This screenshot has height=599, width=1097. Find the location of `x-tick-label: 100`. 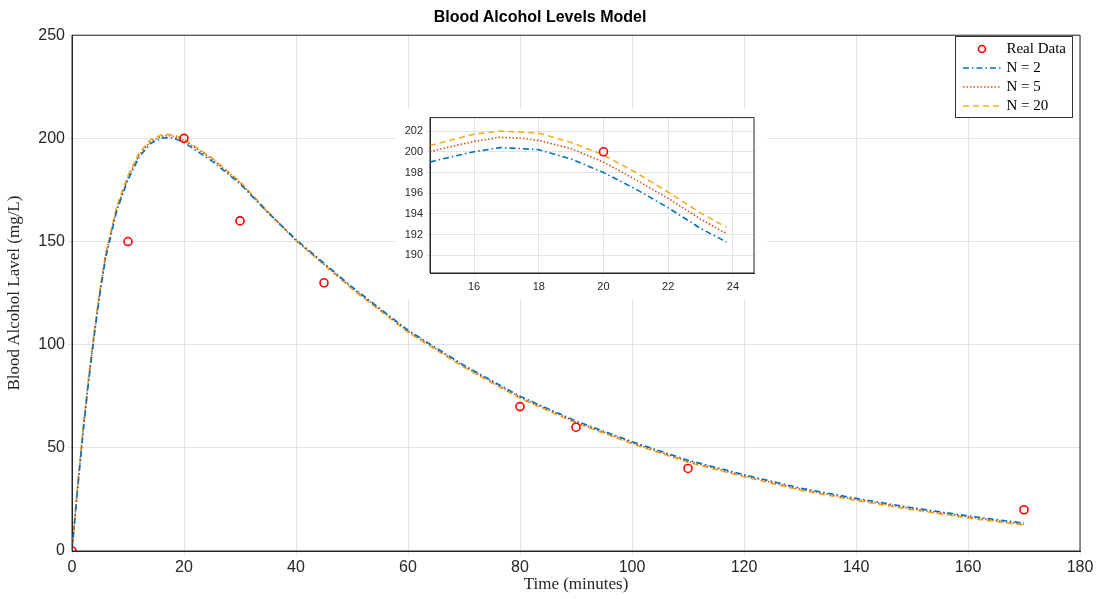

x-tick-label: 100 is located at coordinates (632, 567).